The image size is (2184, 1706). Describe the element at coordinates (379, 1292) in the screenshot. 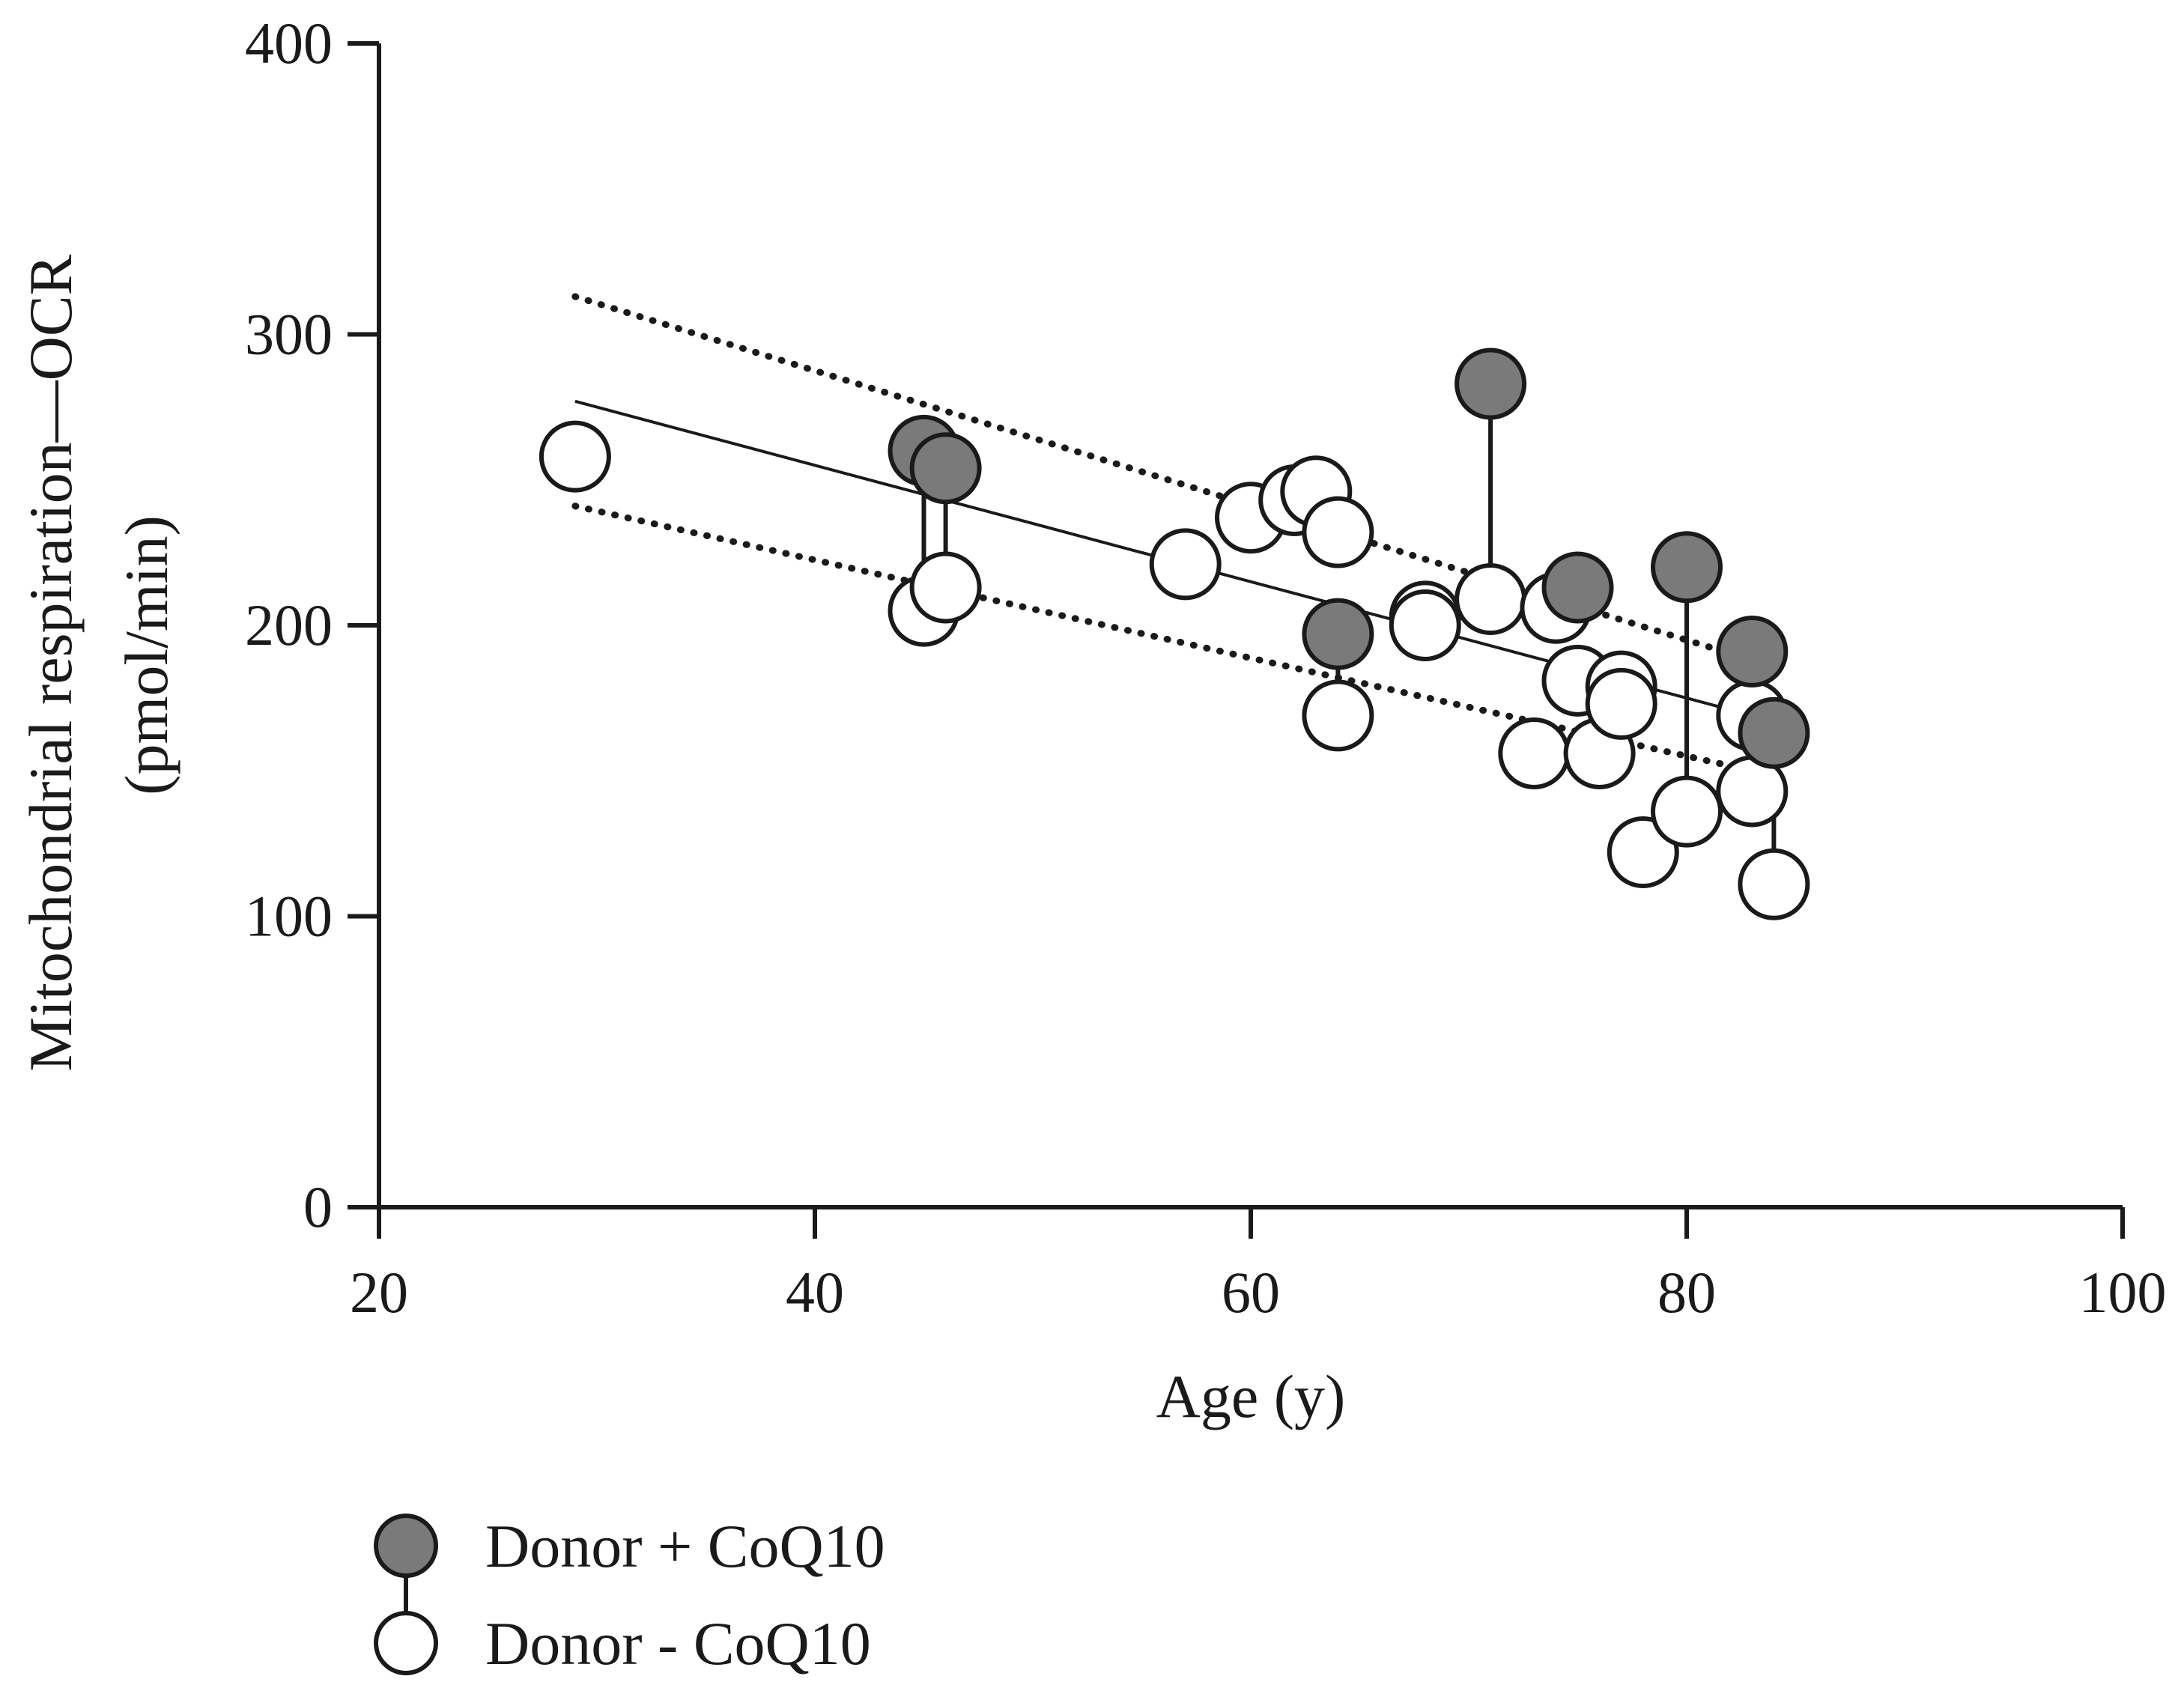

I see `x-tick-label-20: 20` at that location.